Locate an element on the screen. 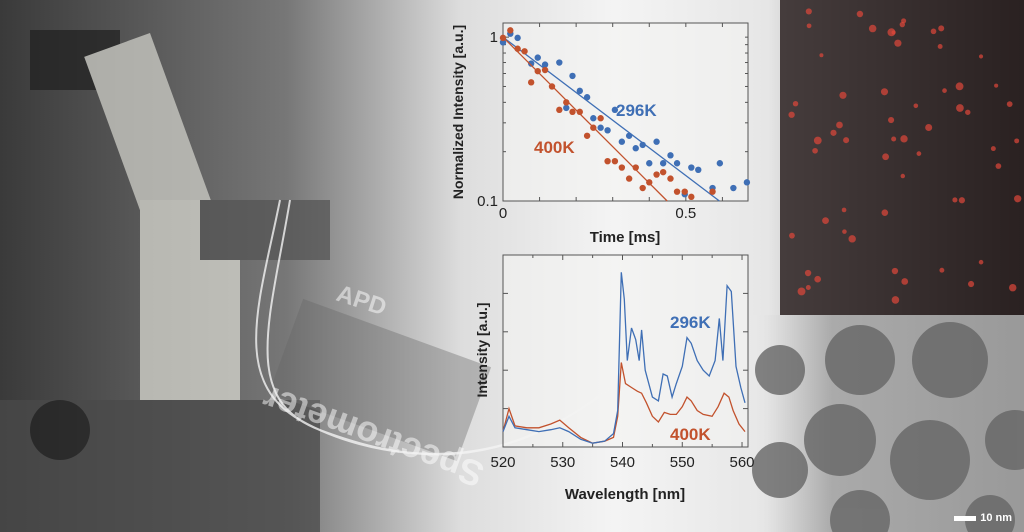 The height and width of the screenshot is (532, 1024). x-tick-label: 550 is located at coordinates (682, 462).